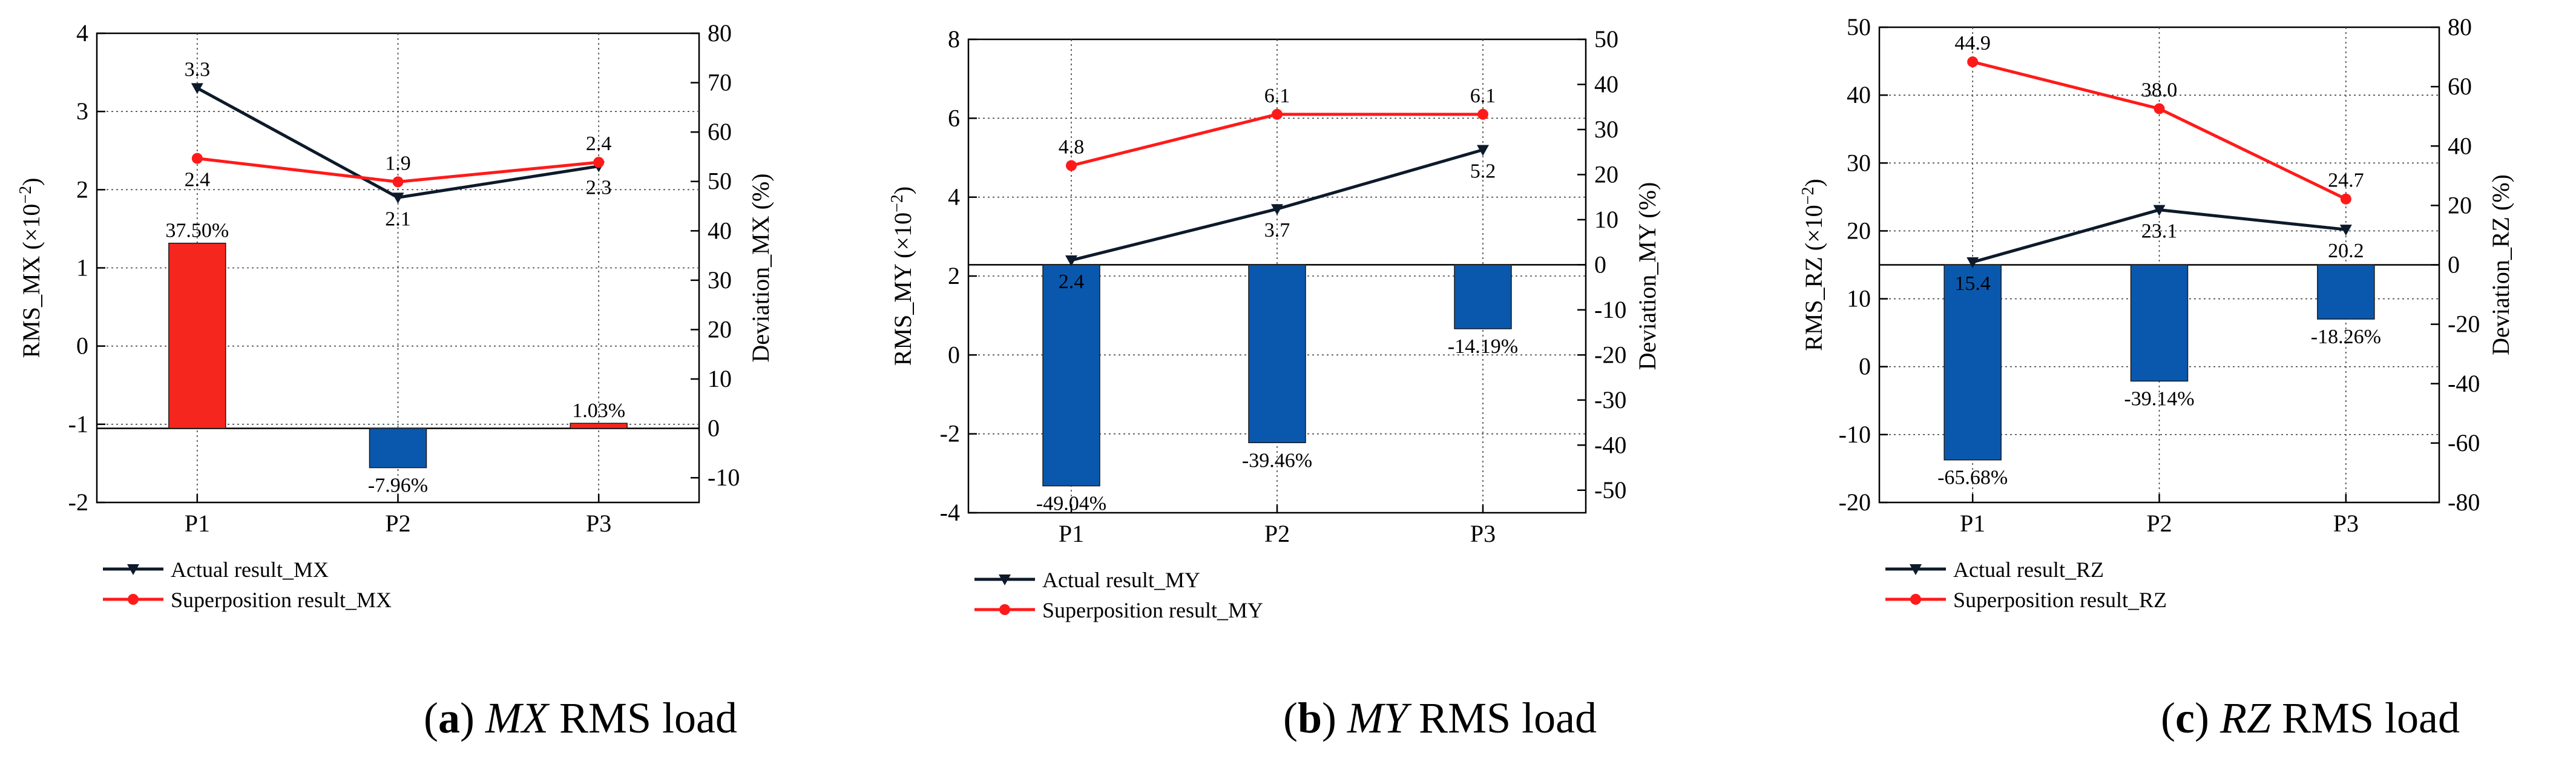 The height and width of the screenshot is (767, 2576). What do you see at coordinates (2246, 718) in the screenshot?
I see `caption-variable: RZ` at bounding box center [2246, 718].